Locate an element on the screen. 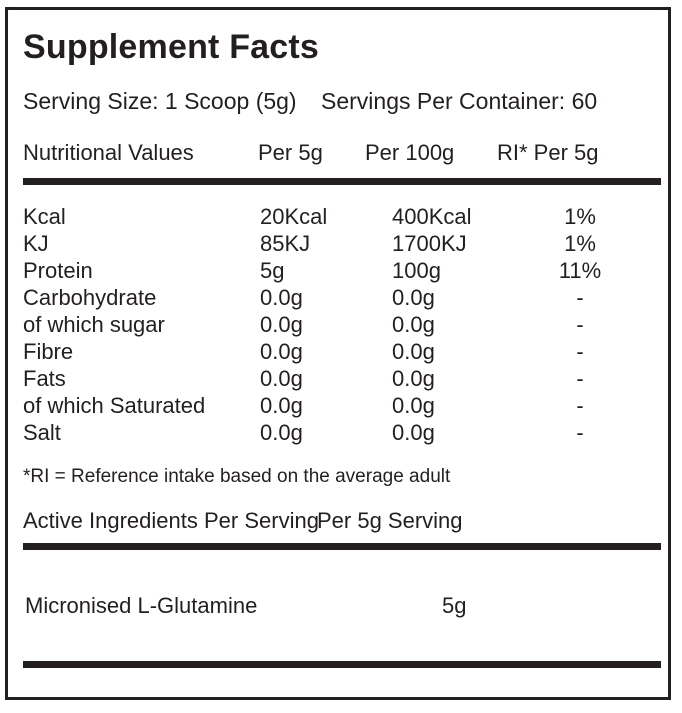 The height and width of the screenshot is (713, 682). ingredient-row: Micronised L-Glutamine 5g is located at coordinates (338, 606).